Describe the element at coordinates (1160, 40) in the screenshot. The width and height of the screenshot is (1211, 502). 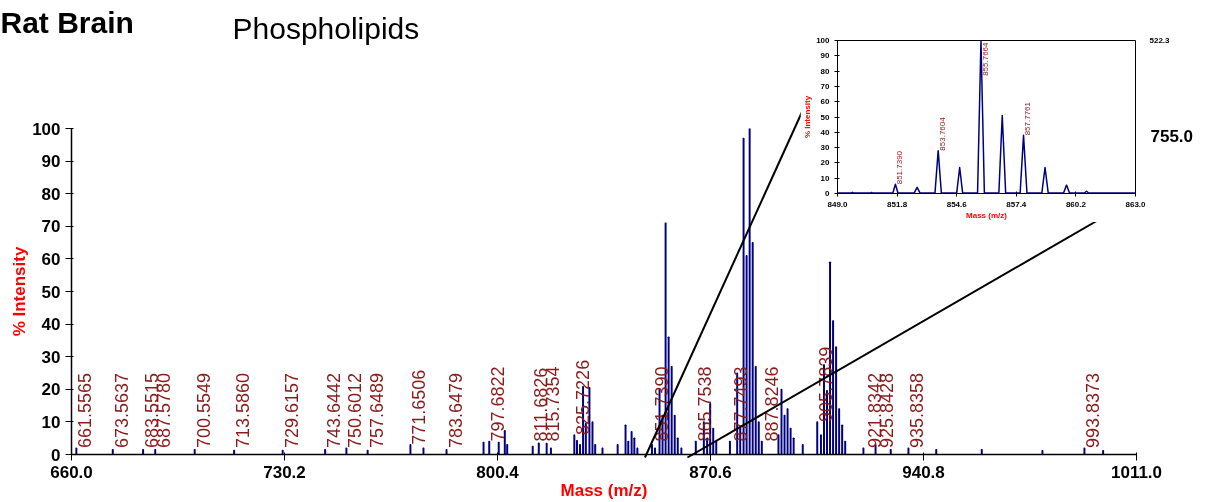
I see `text: 522.3` at that location.